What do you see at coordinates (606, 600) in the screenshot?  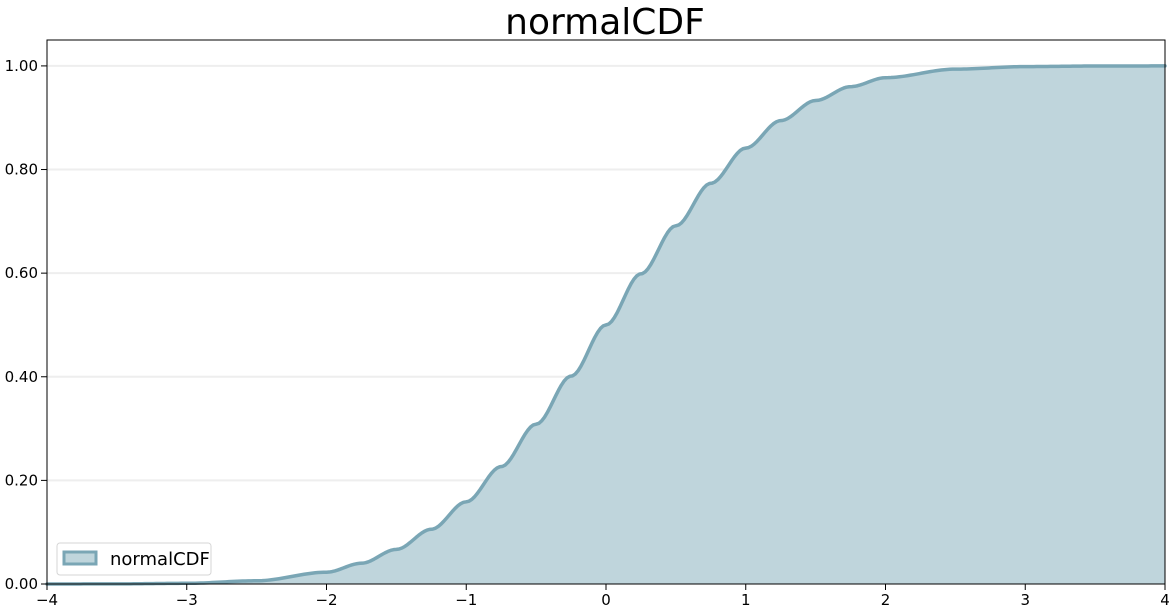 I see `x-tick-label: 0` at bounding box center [606, 600].